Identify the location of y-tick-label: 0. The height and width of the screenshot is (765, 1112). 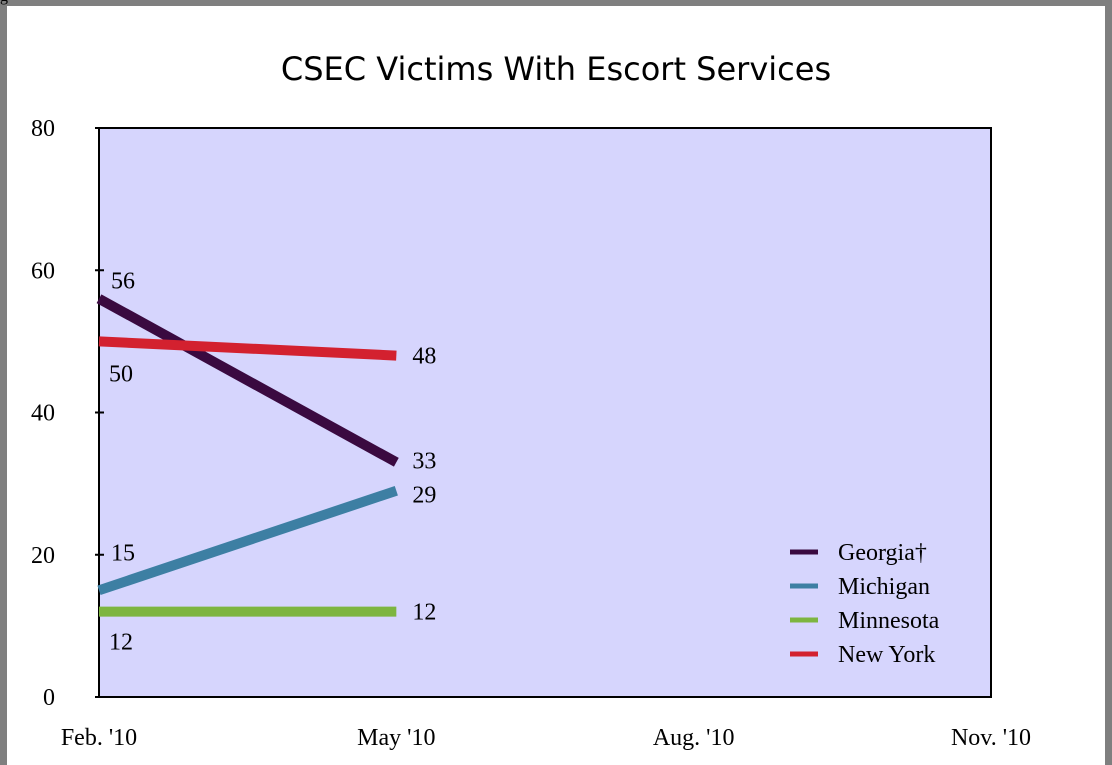
(49, 698).